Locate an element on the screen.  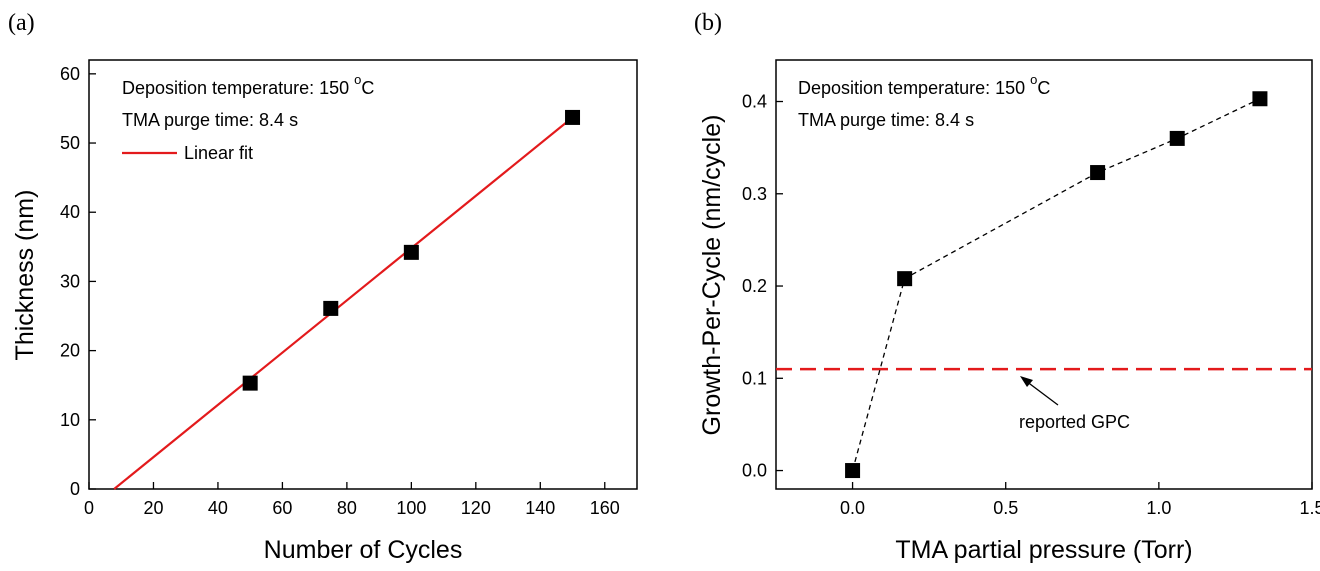
annotation-a-degree: o is located at coordinates (357, 79).